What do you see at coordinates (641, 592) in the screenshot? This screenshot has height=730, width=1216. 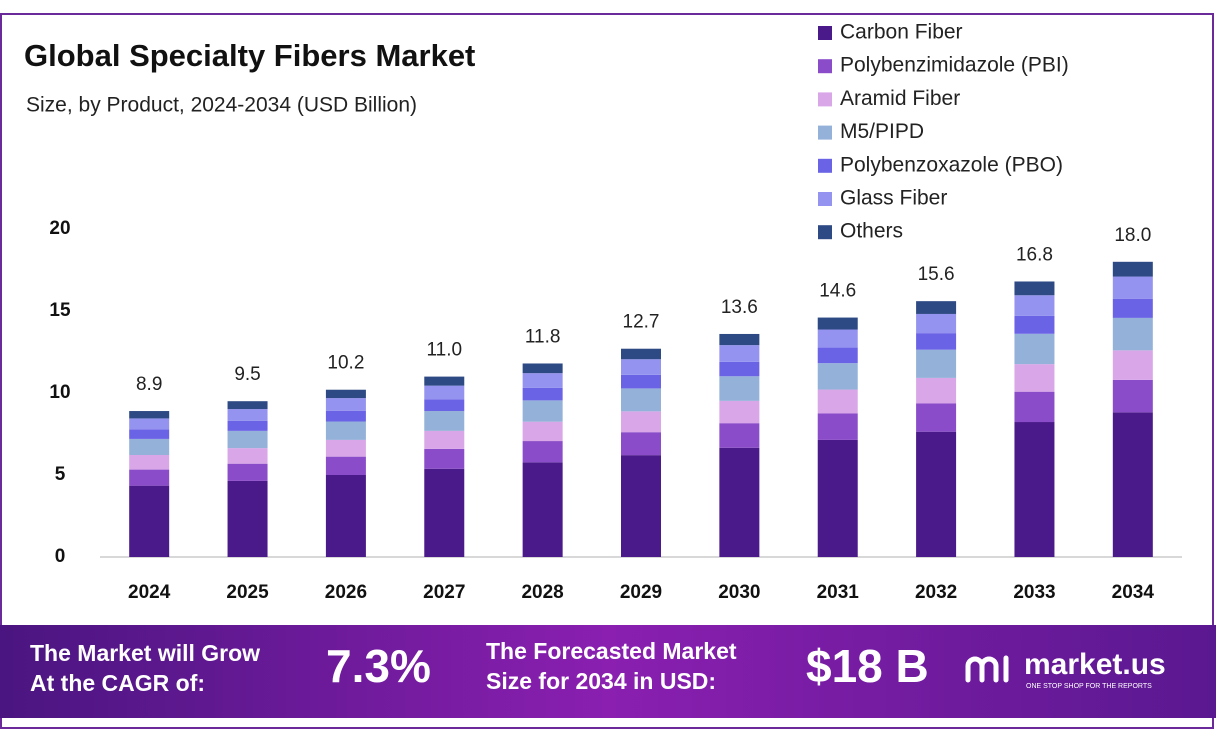 I see `x-tick-label: 2029` at bounding box center [641, 592].